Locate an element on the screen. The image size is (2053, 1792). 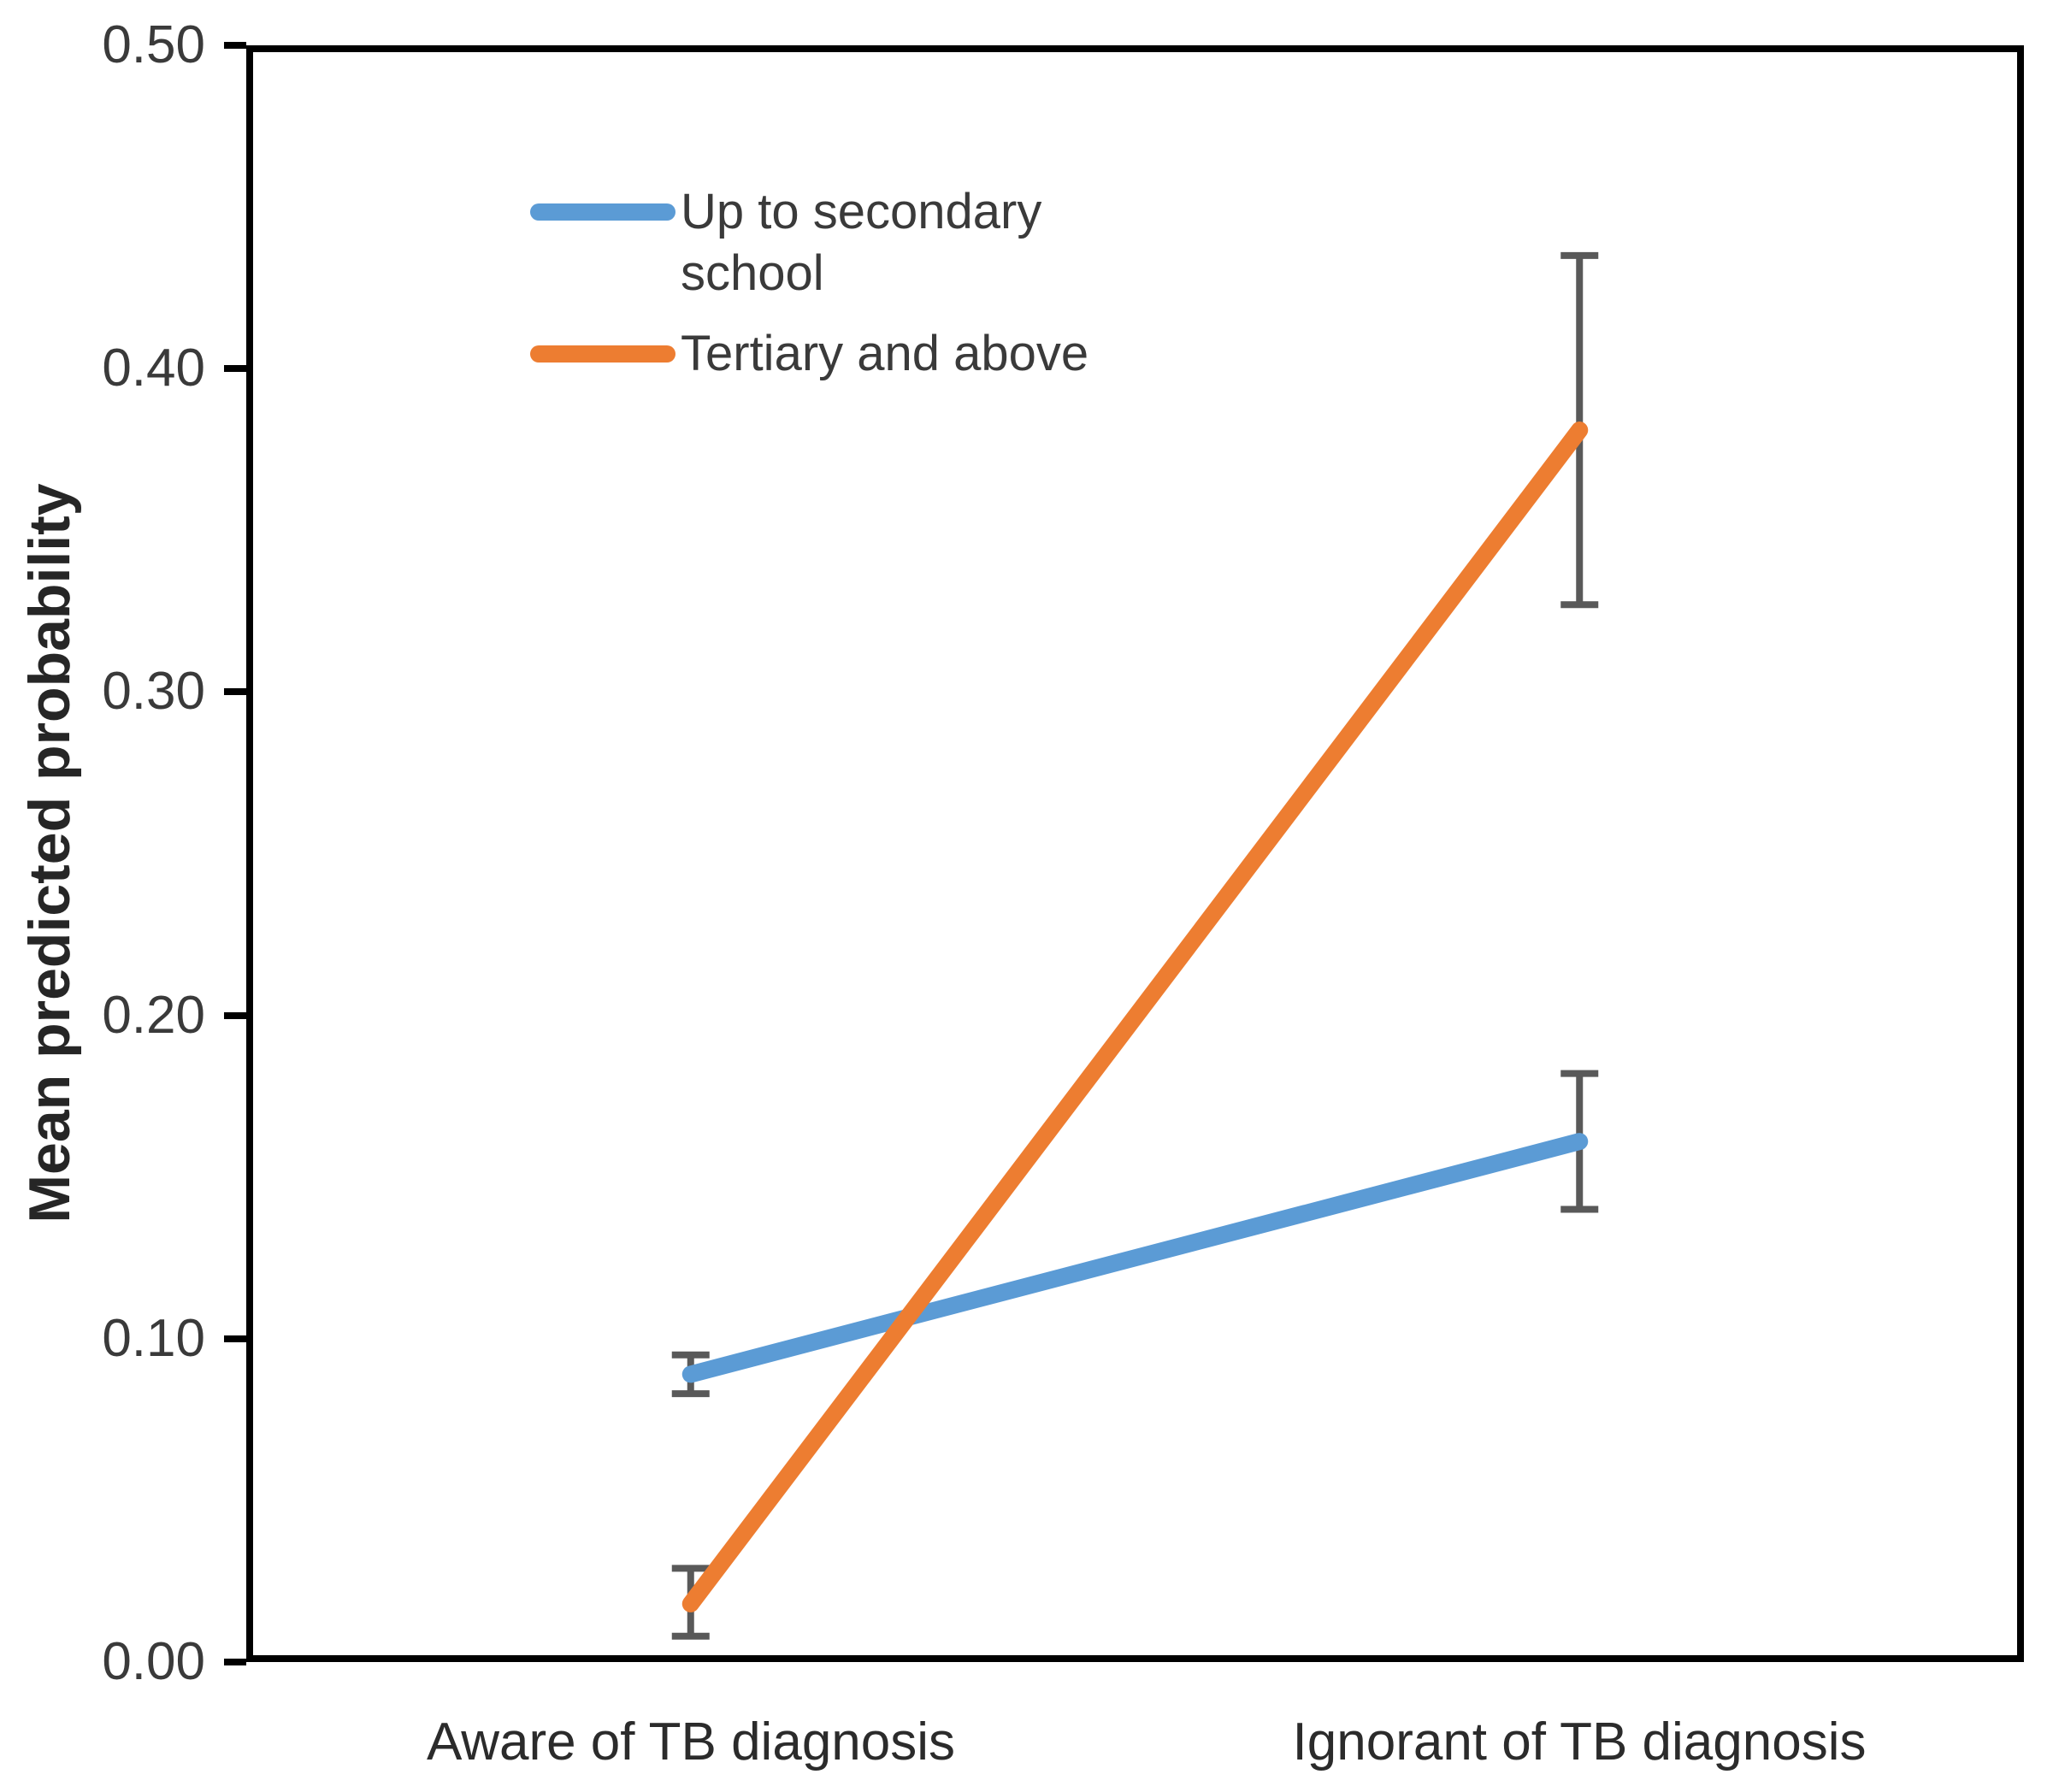
y-tick-label: 0.20 is located at coordinates (153, 1015).